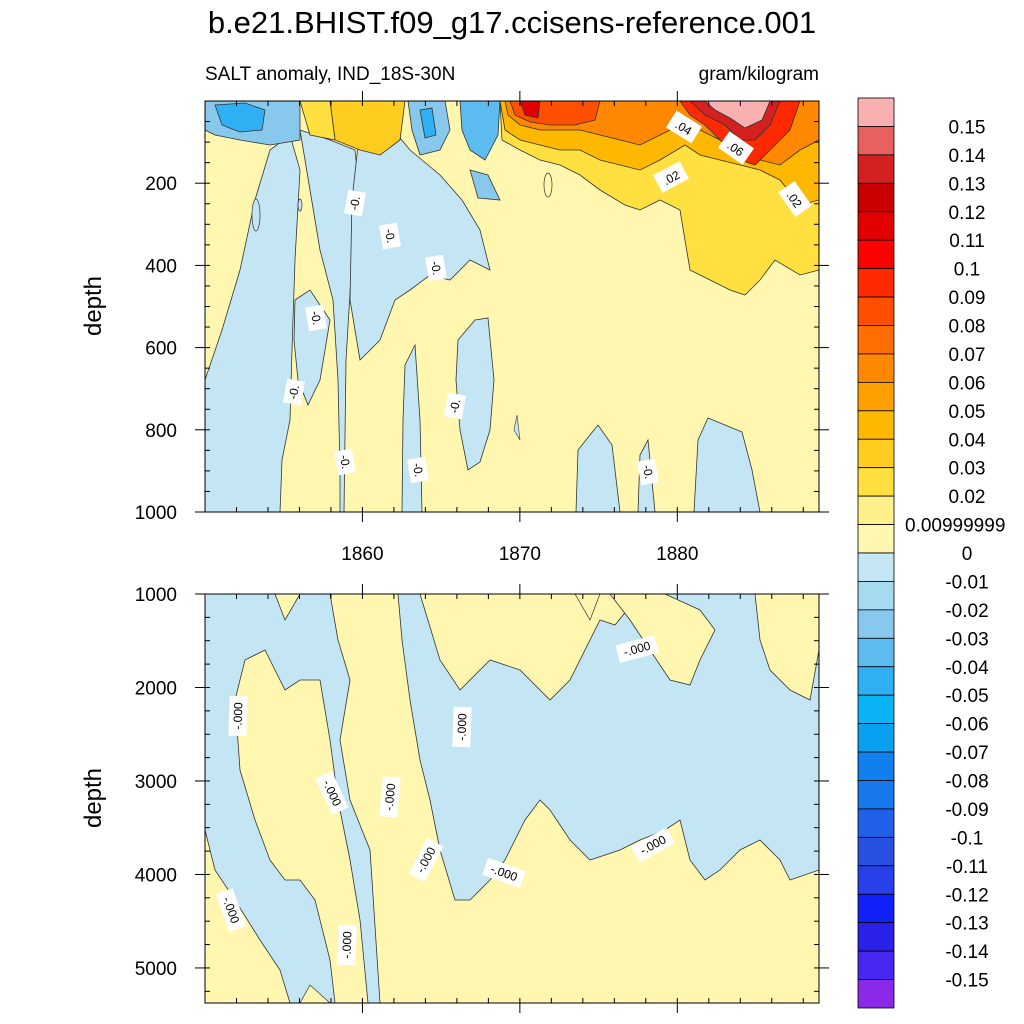  Describe the element at coordinates (967, 440) in the screenshot. I see `colorbar-label: 0.04` at that location.